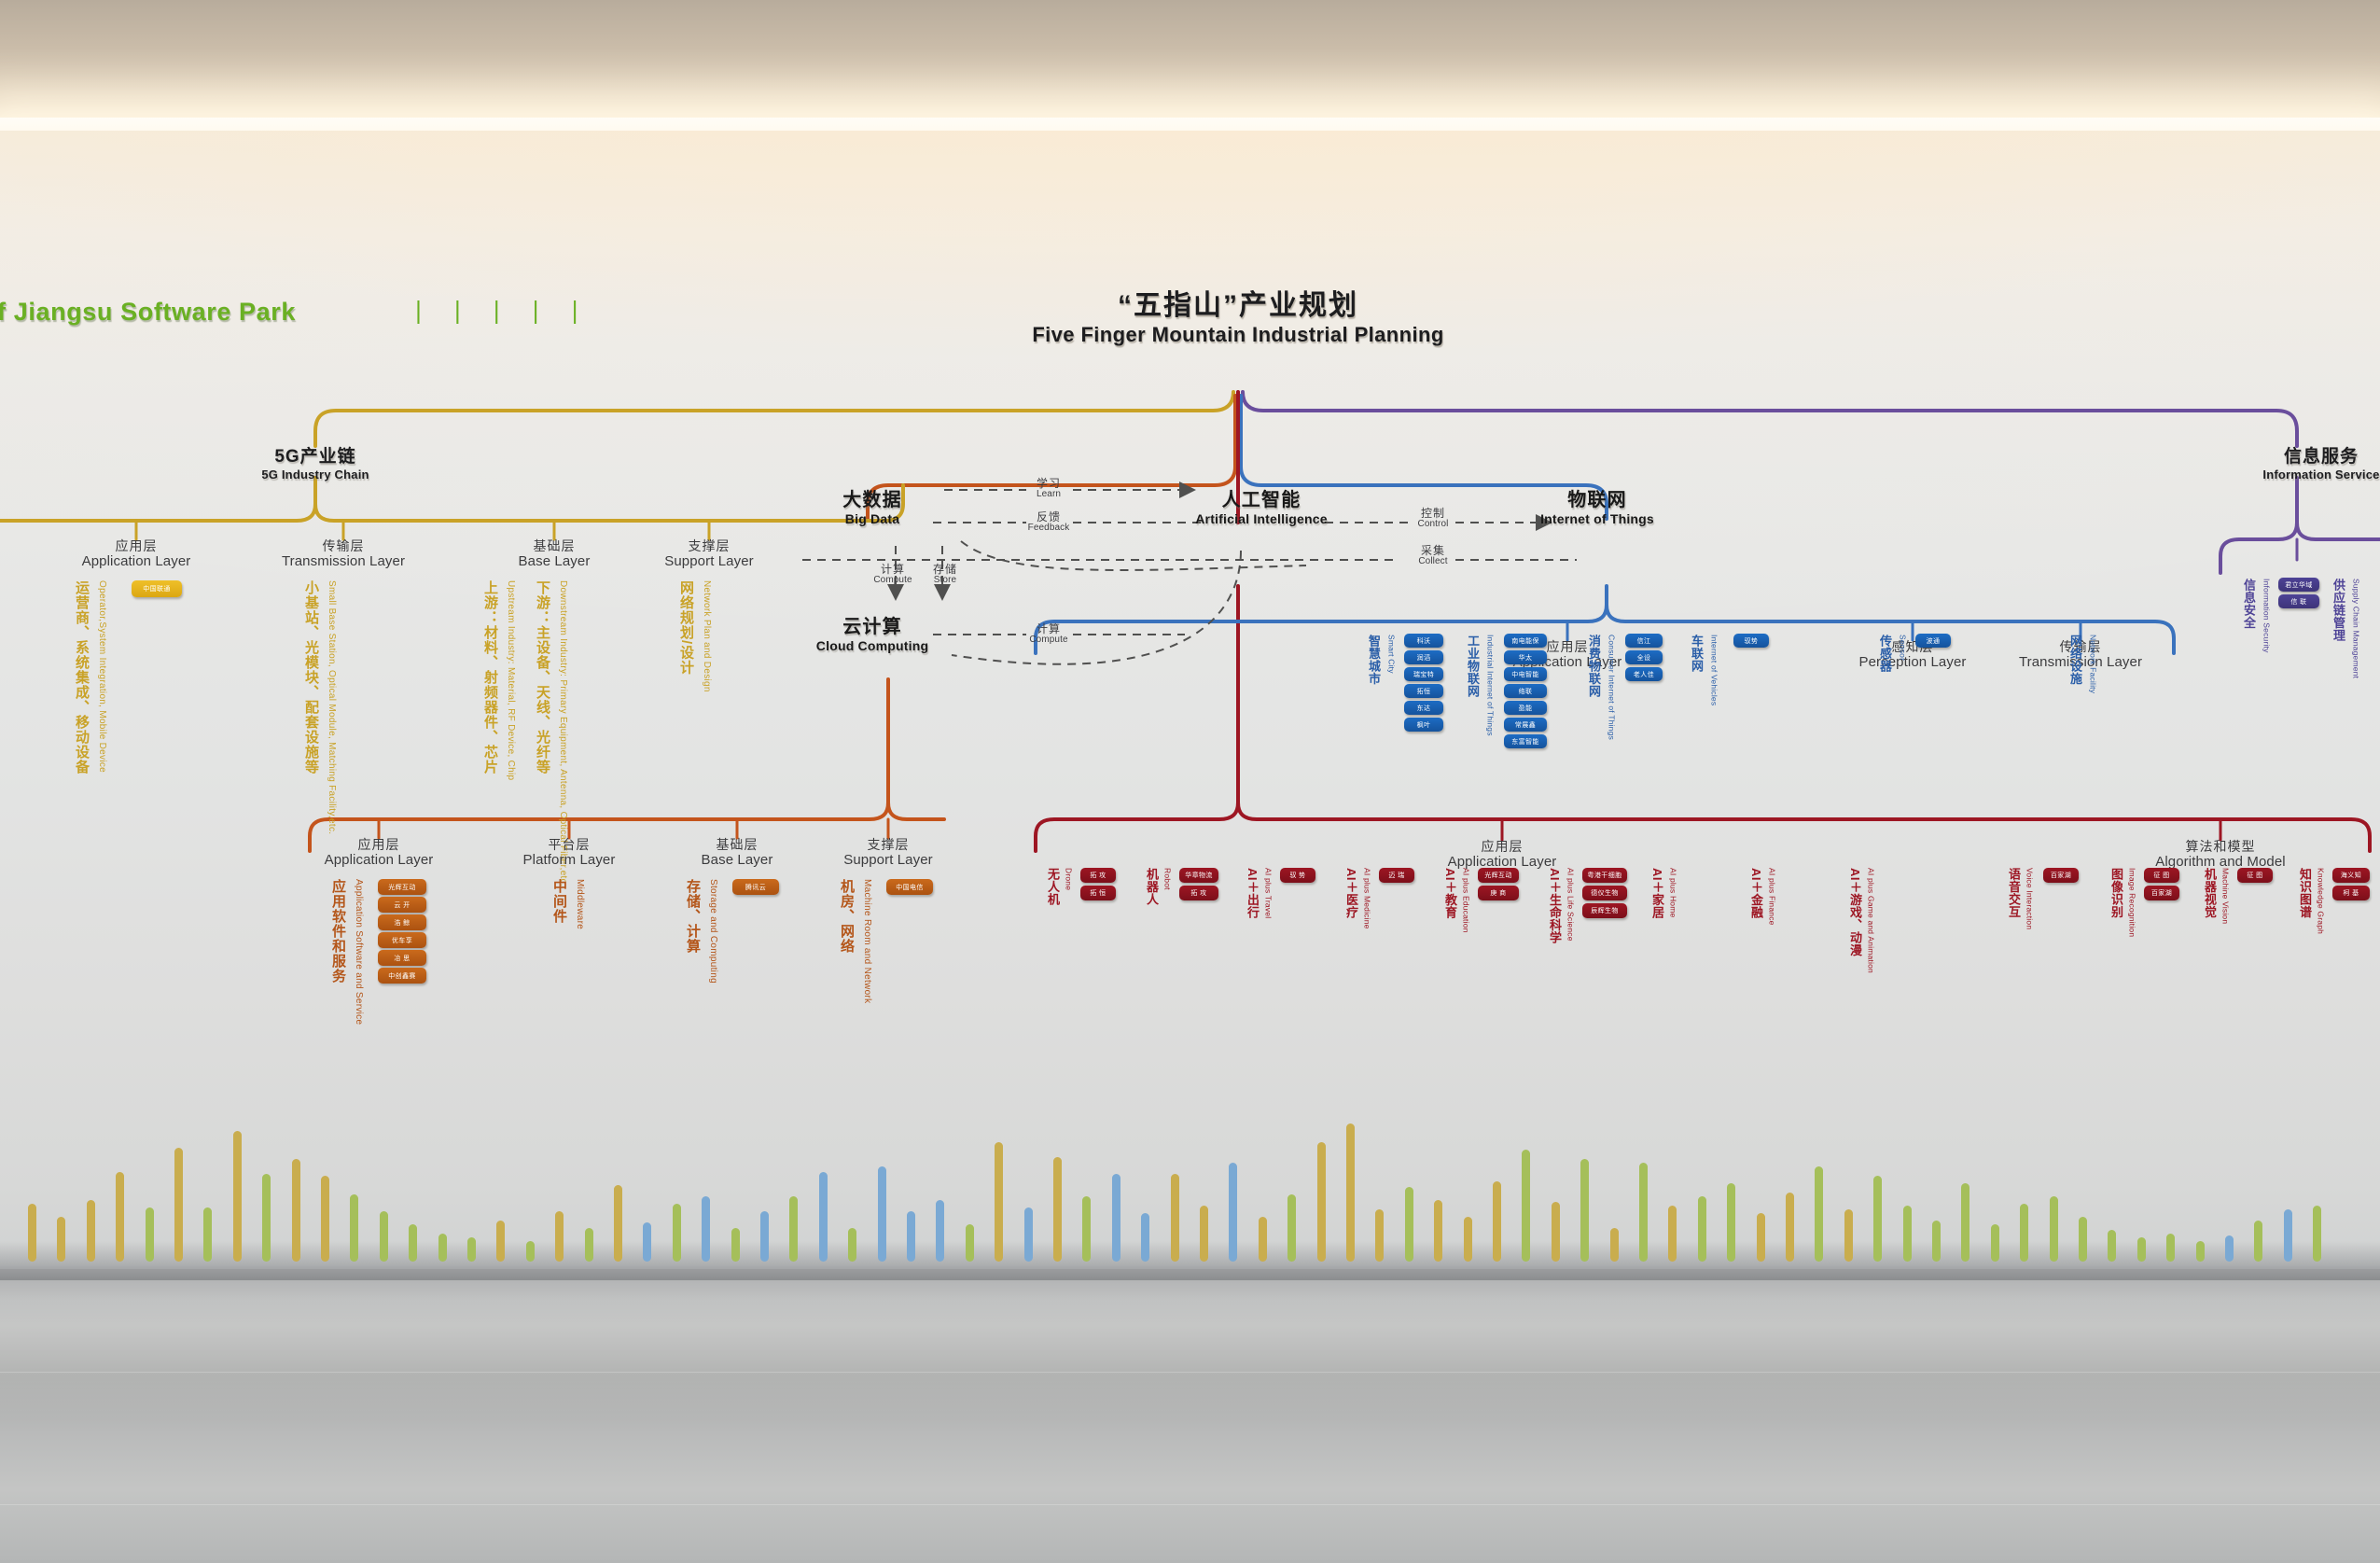 The image size is (2380, 1563). I want to click on pillar-5g: 5G产业链 5G Industry Chain, so click(315, 464).